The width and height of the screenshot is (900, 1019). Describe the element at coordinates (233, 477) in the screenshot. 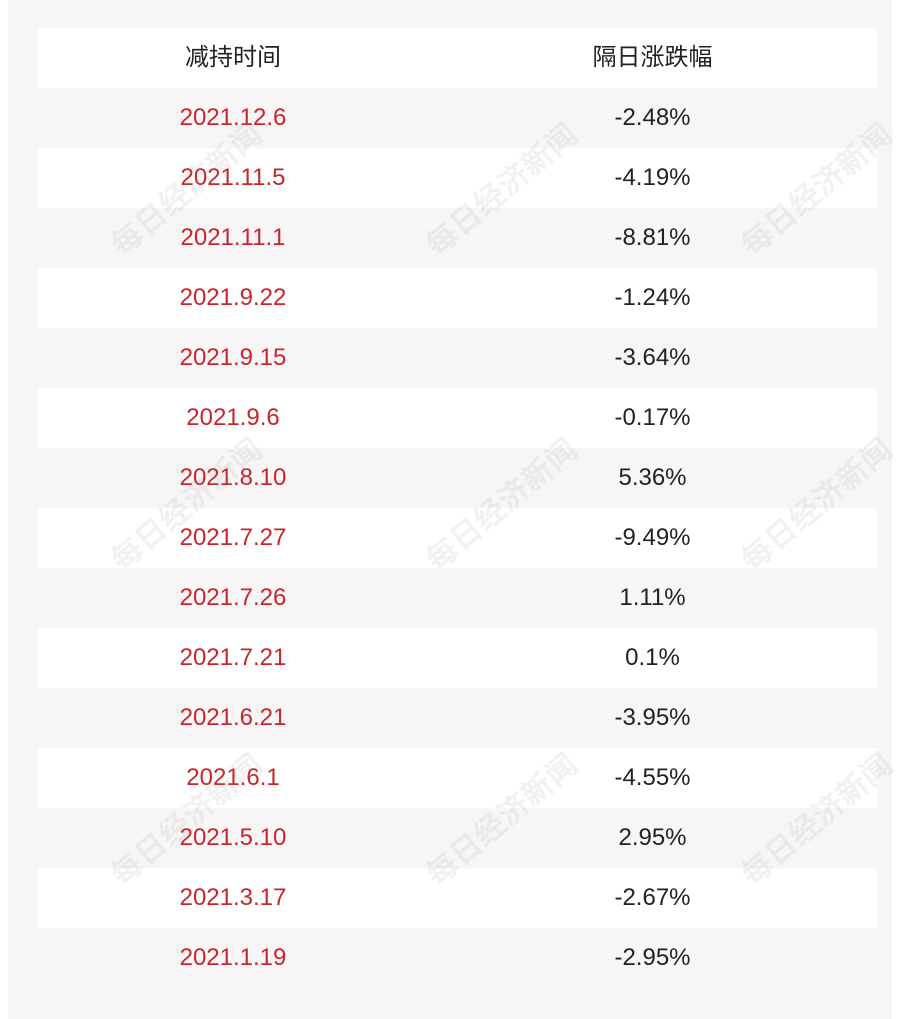

I see `row-date: 2021.8.10` at that location.